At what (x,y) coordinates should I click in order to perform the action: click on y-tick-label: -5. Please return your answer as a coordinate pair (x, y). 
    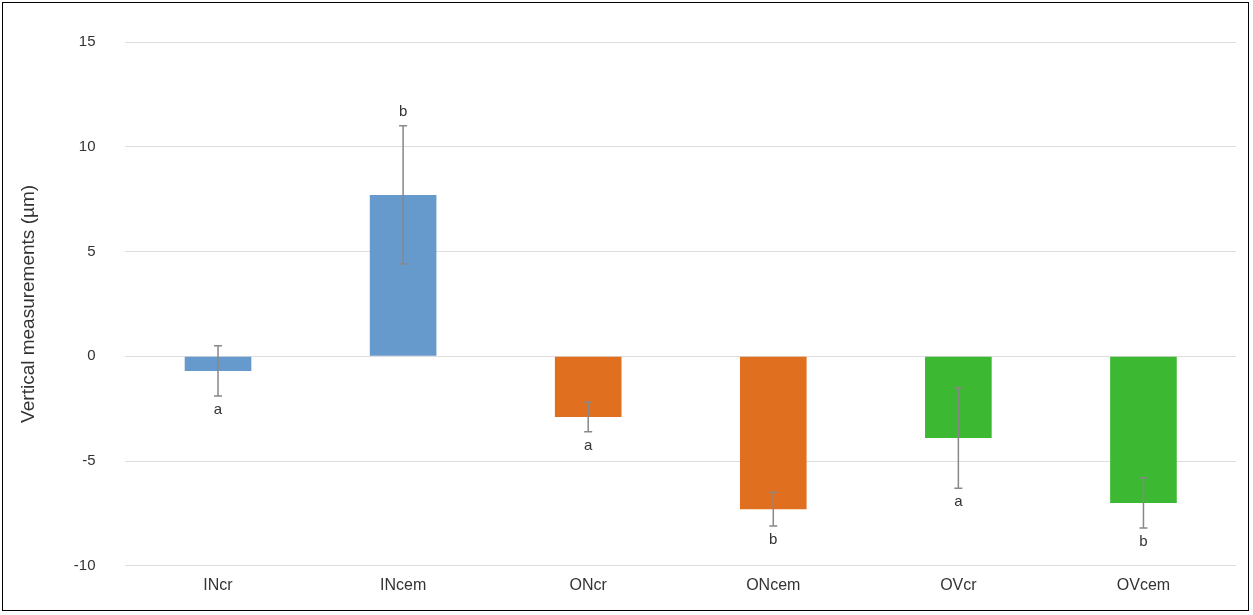
    Looking at the image, I should click on (89, 460).